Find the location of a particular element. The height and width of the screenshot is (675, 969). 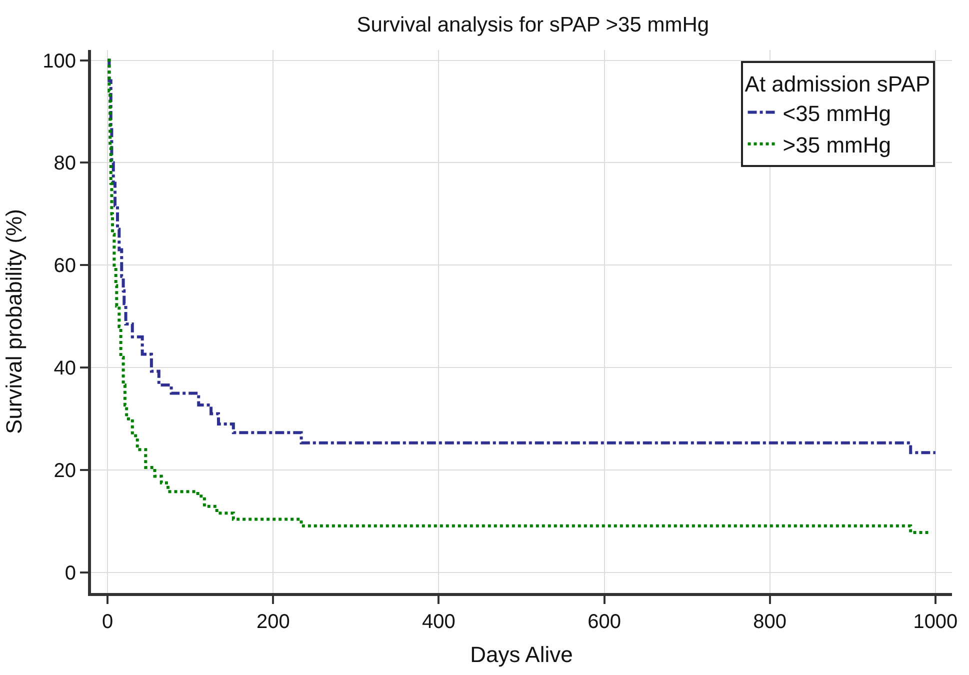

x-axis-title: Days Alive is located at coordinates (521, 654).